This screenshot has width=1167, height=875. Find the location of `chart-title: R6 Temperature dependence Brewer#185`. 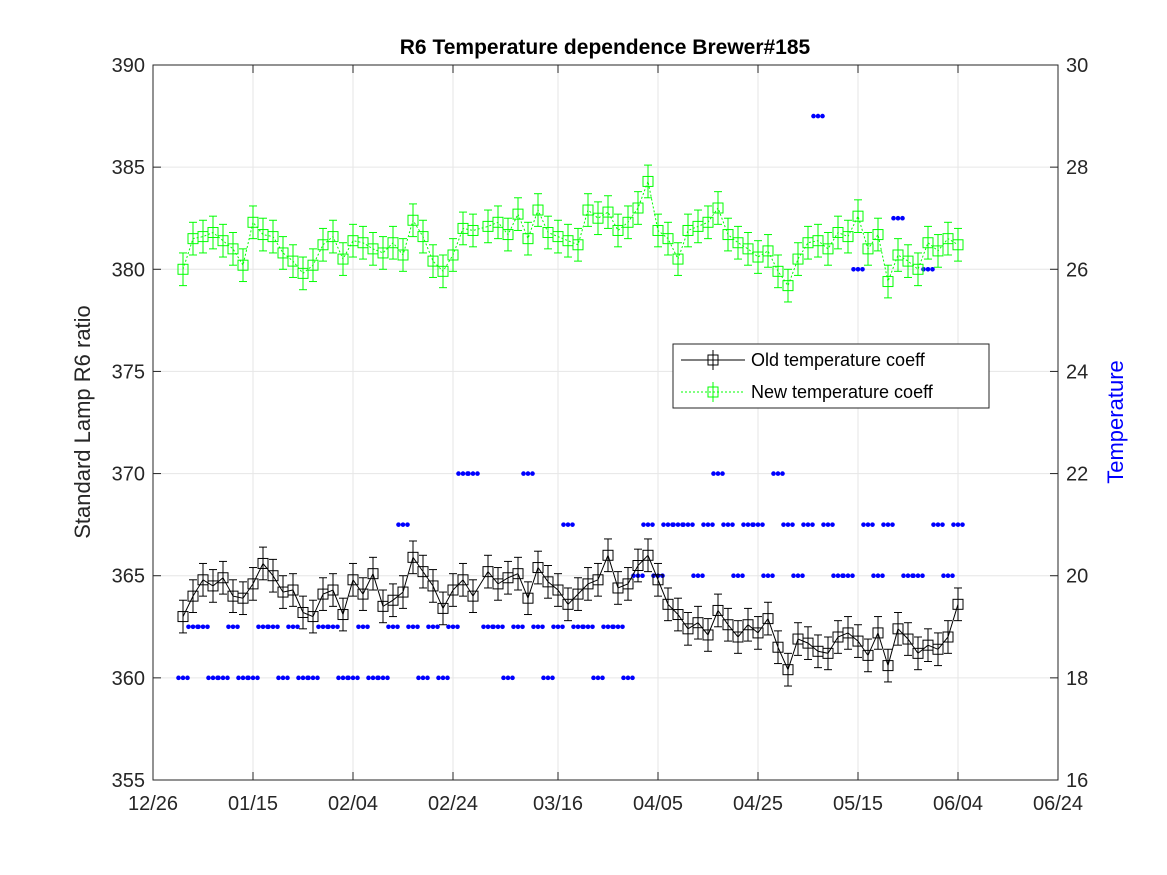

chart-title: R6 Temperature dependence Brewer#185 is located at coordinates (605, 47).